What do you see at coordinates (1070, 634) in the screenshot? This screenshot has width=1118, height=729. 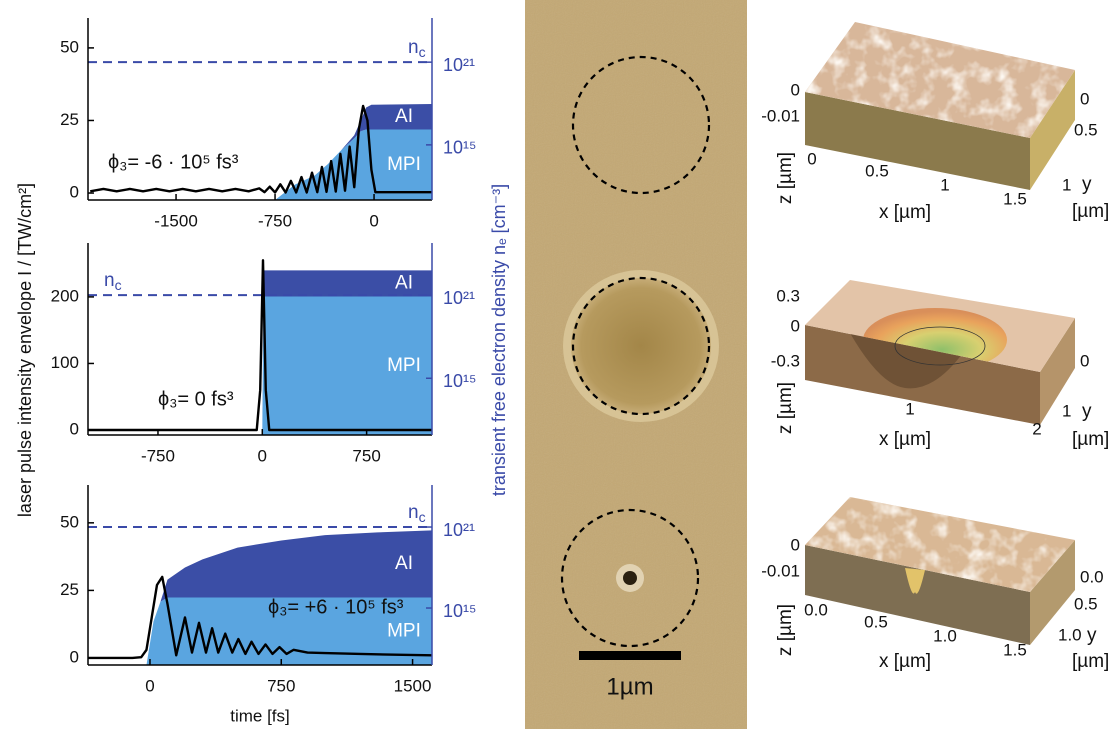 I see `y-tick-label: 1.0` at bounding box center [1070, 634].